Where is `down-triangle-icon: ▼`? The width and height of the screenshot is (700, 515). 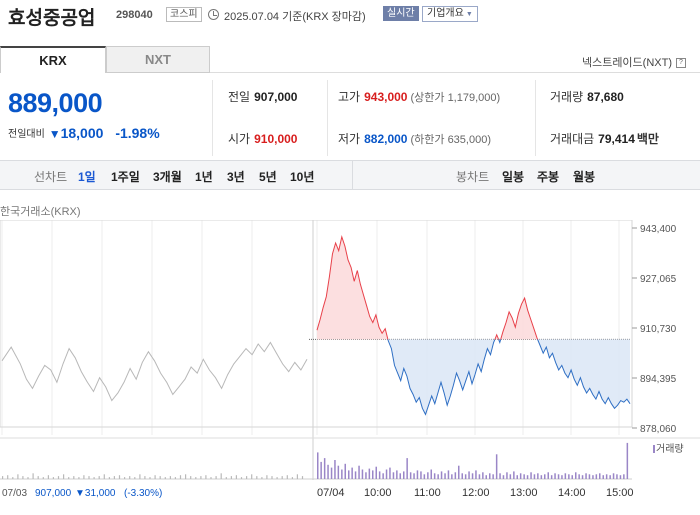
down-triangle-icon: ▼ is located at coordinates (54, 134).